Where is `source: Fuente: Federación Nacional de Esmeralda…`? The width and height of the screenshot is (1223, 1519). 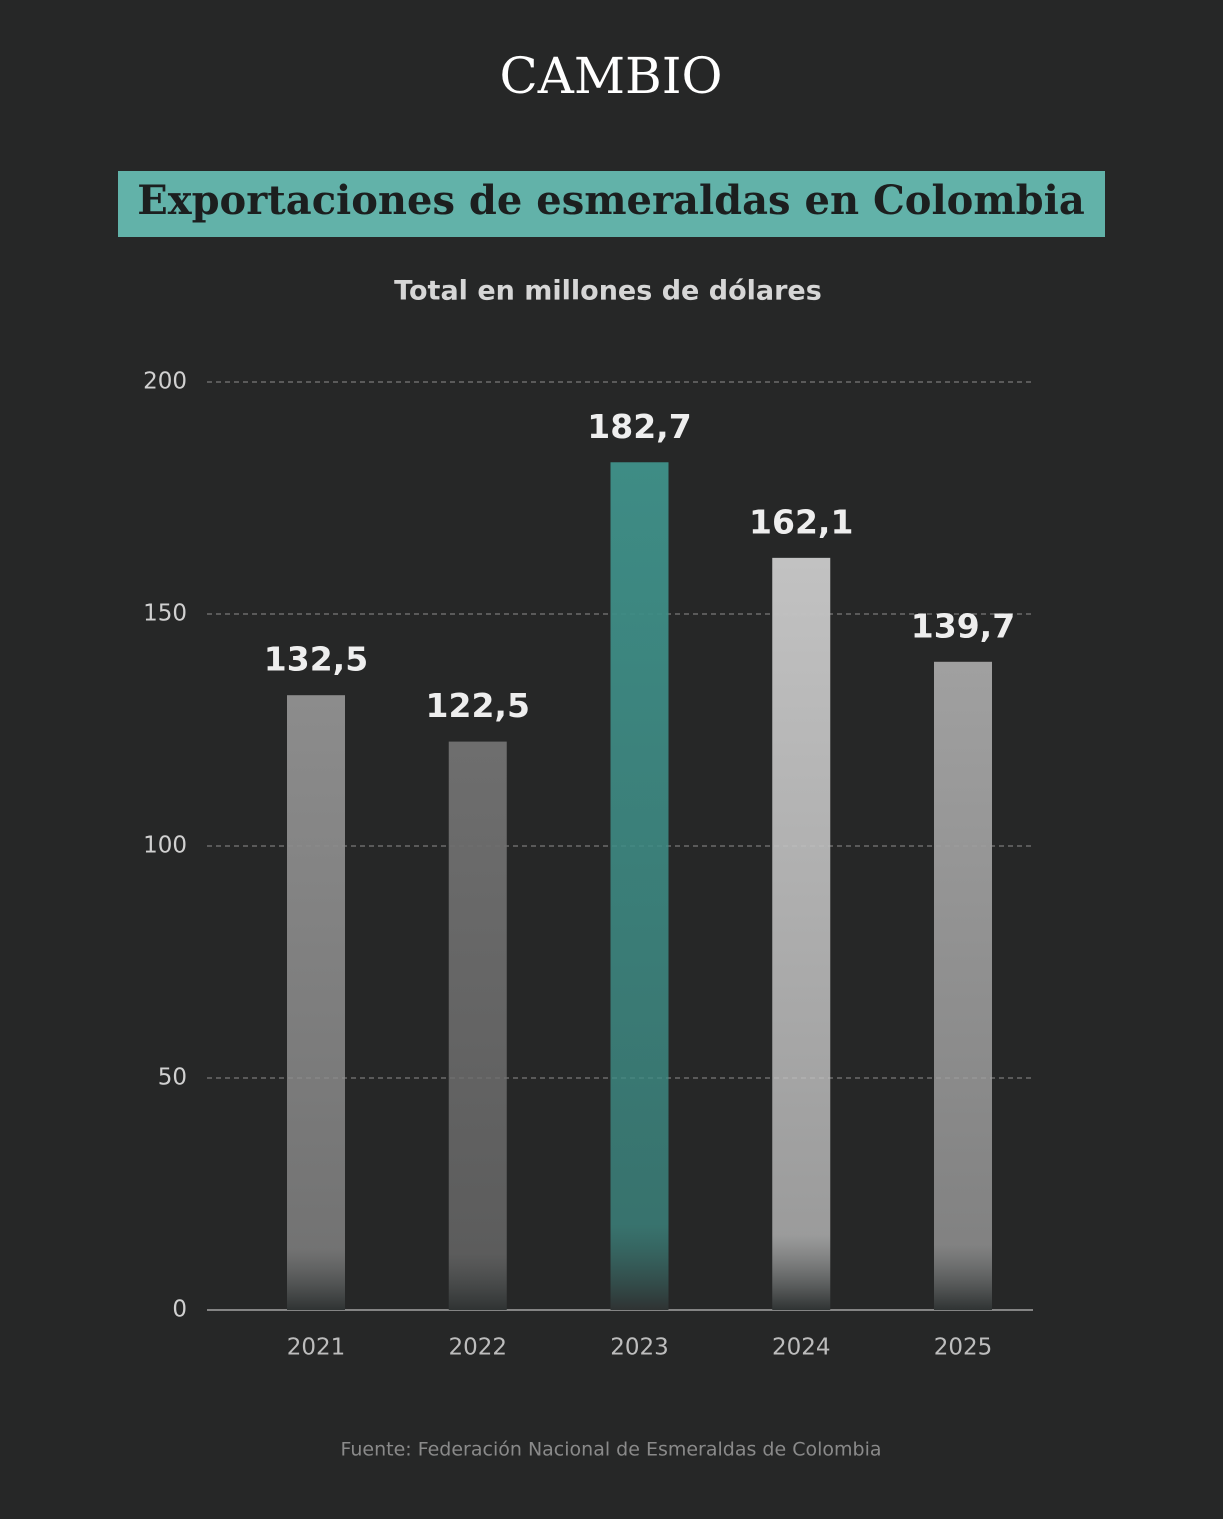
source: Fuente: Federación Nacional de Esmeralda… is located at coordinates (610, 1450).